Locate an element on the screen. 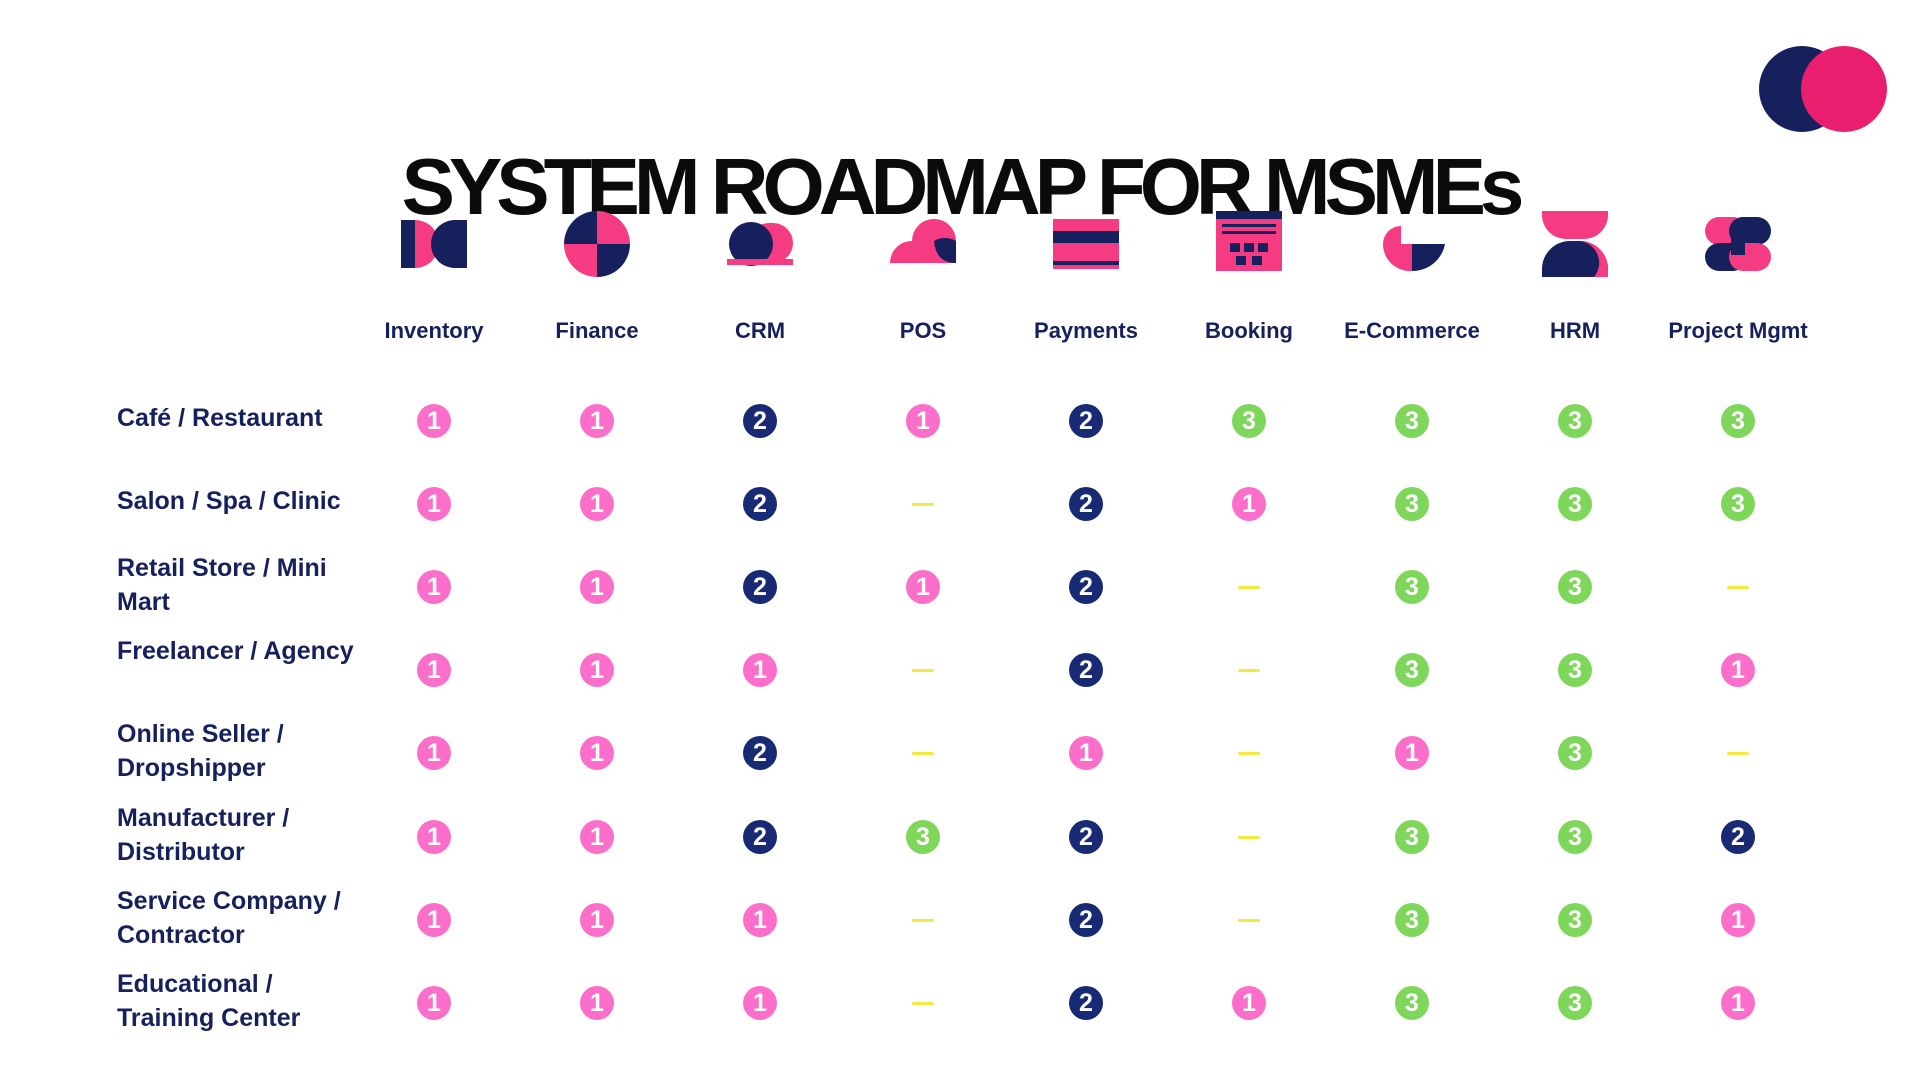 The height and width of the screenshot is (1080, 1920). column-header: Project Mgmt is located at coordinates (1738, 180).